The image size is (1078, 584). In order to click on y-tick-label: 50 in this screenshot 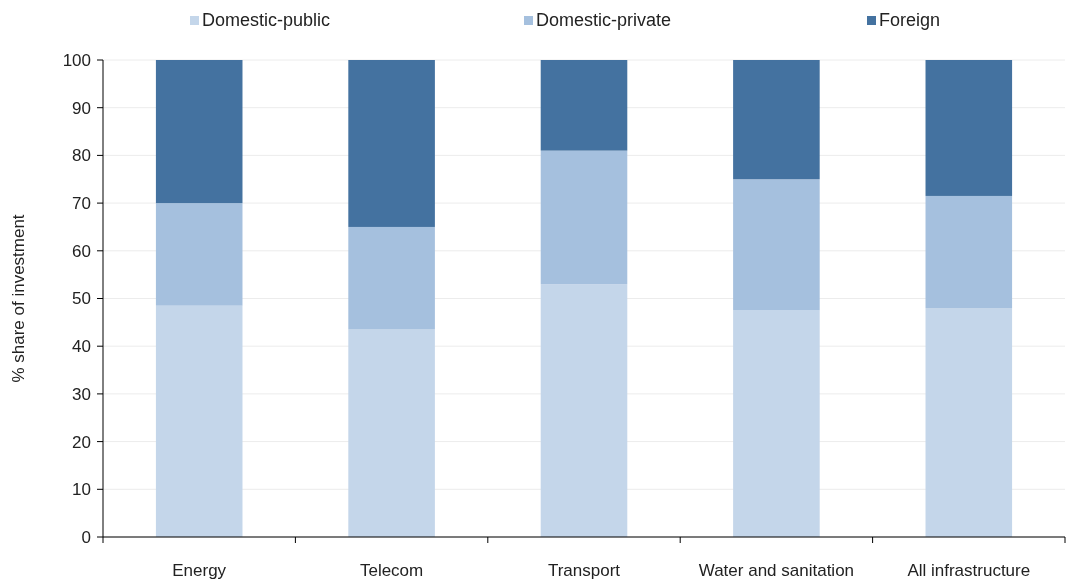, I will do `click(81, 299)`.